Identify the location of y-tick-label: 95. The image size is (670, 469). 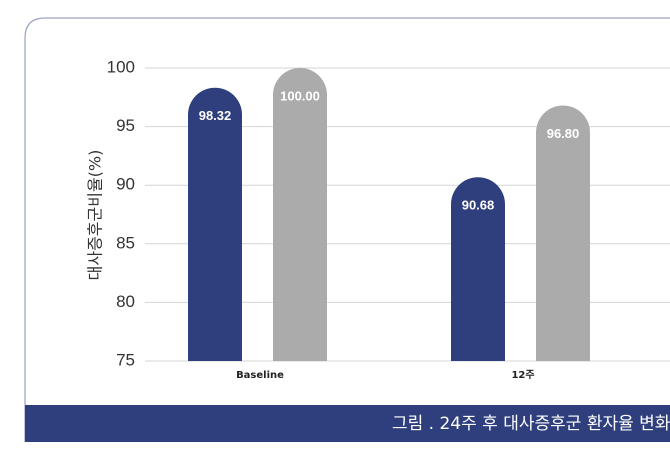
(125, 125).